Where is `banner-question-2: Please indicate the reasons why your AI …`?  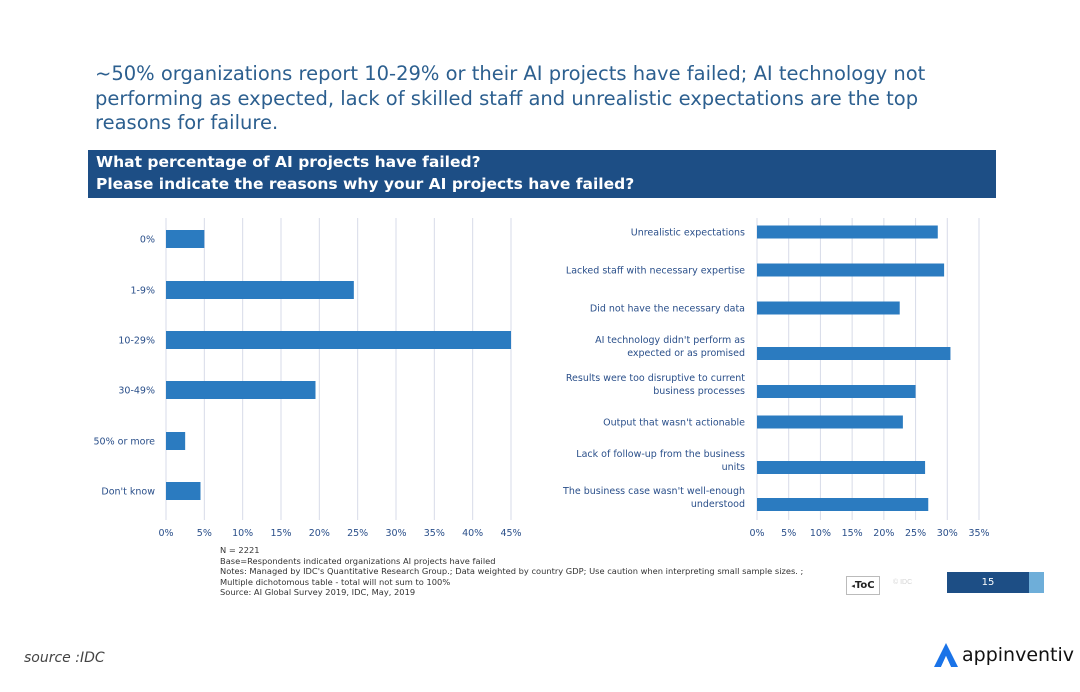 banner-question-2: Please indicate the reasons why your AI … is located at coordinates (365, 184).